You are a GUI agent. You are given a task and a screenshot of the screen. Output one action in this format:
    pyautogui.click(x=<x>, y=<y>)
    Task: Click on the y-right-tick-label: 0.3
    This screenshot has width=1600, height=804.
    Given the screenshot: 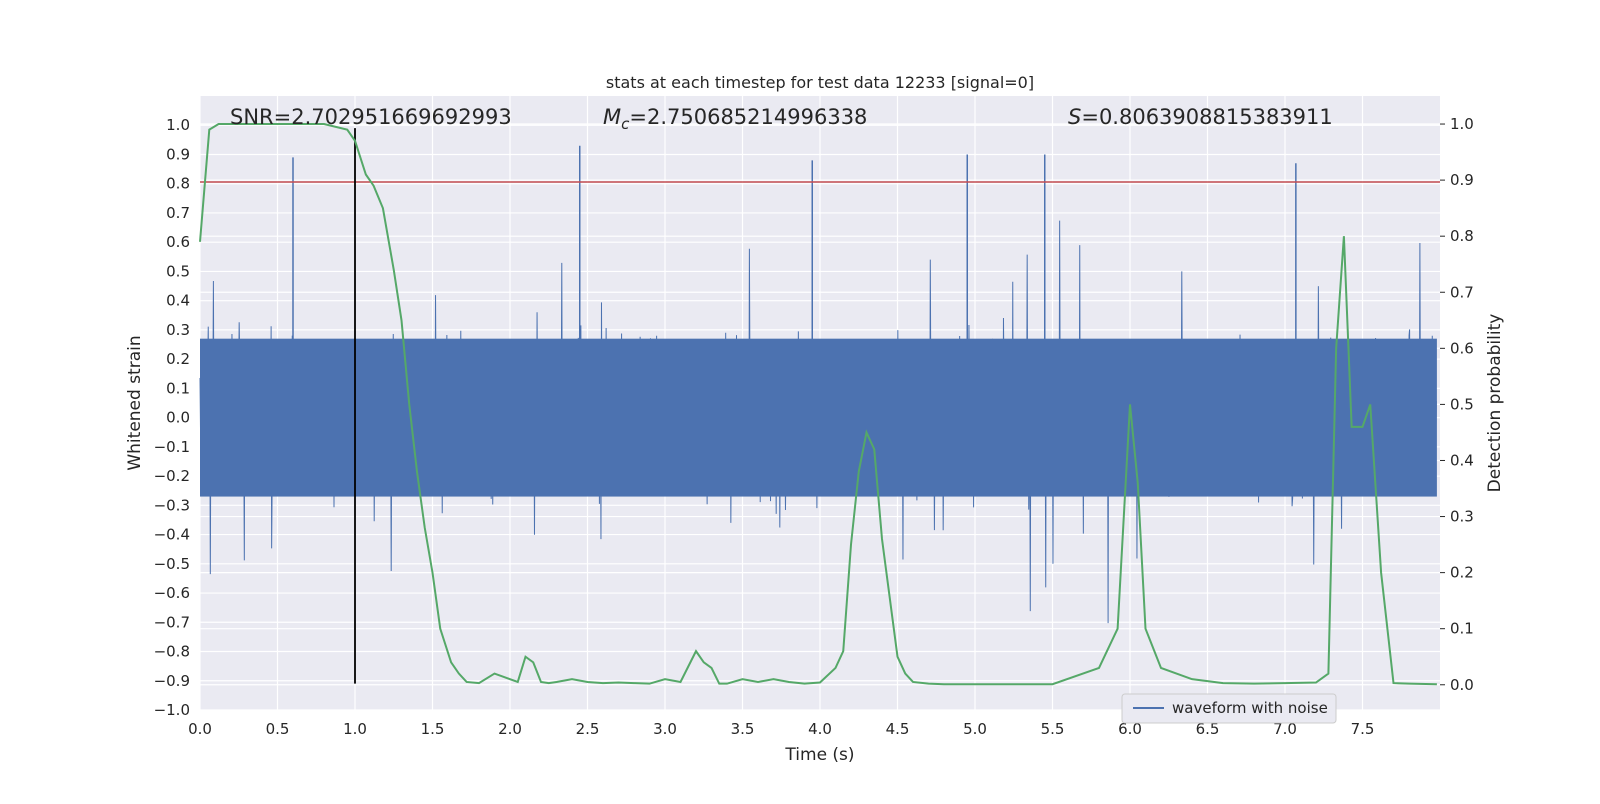 What is the action you would take?
    pyautogui.click(x=1462, y=517)
    